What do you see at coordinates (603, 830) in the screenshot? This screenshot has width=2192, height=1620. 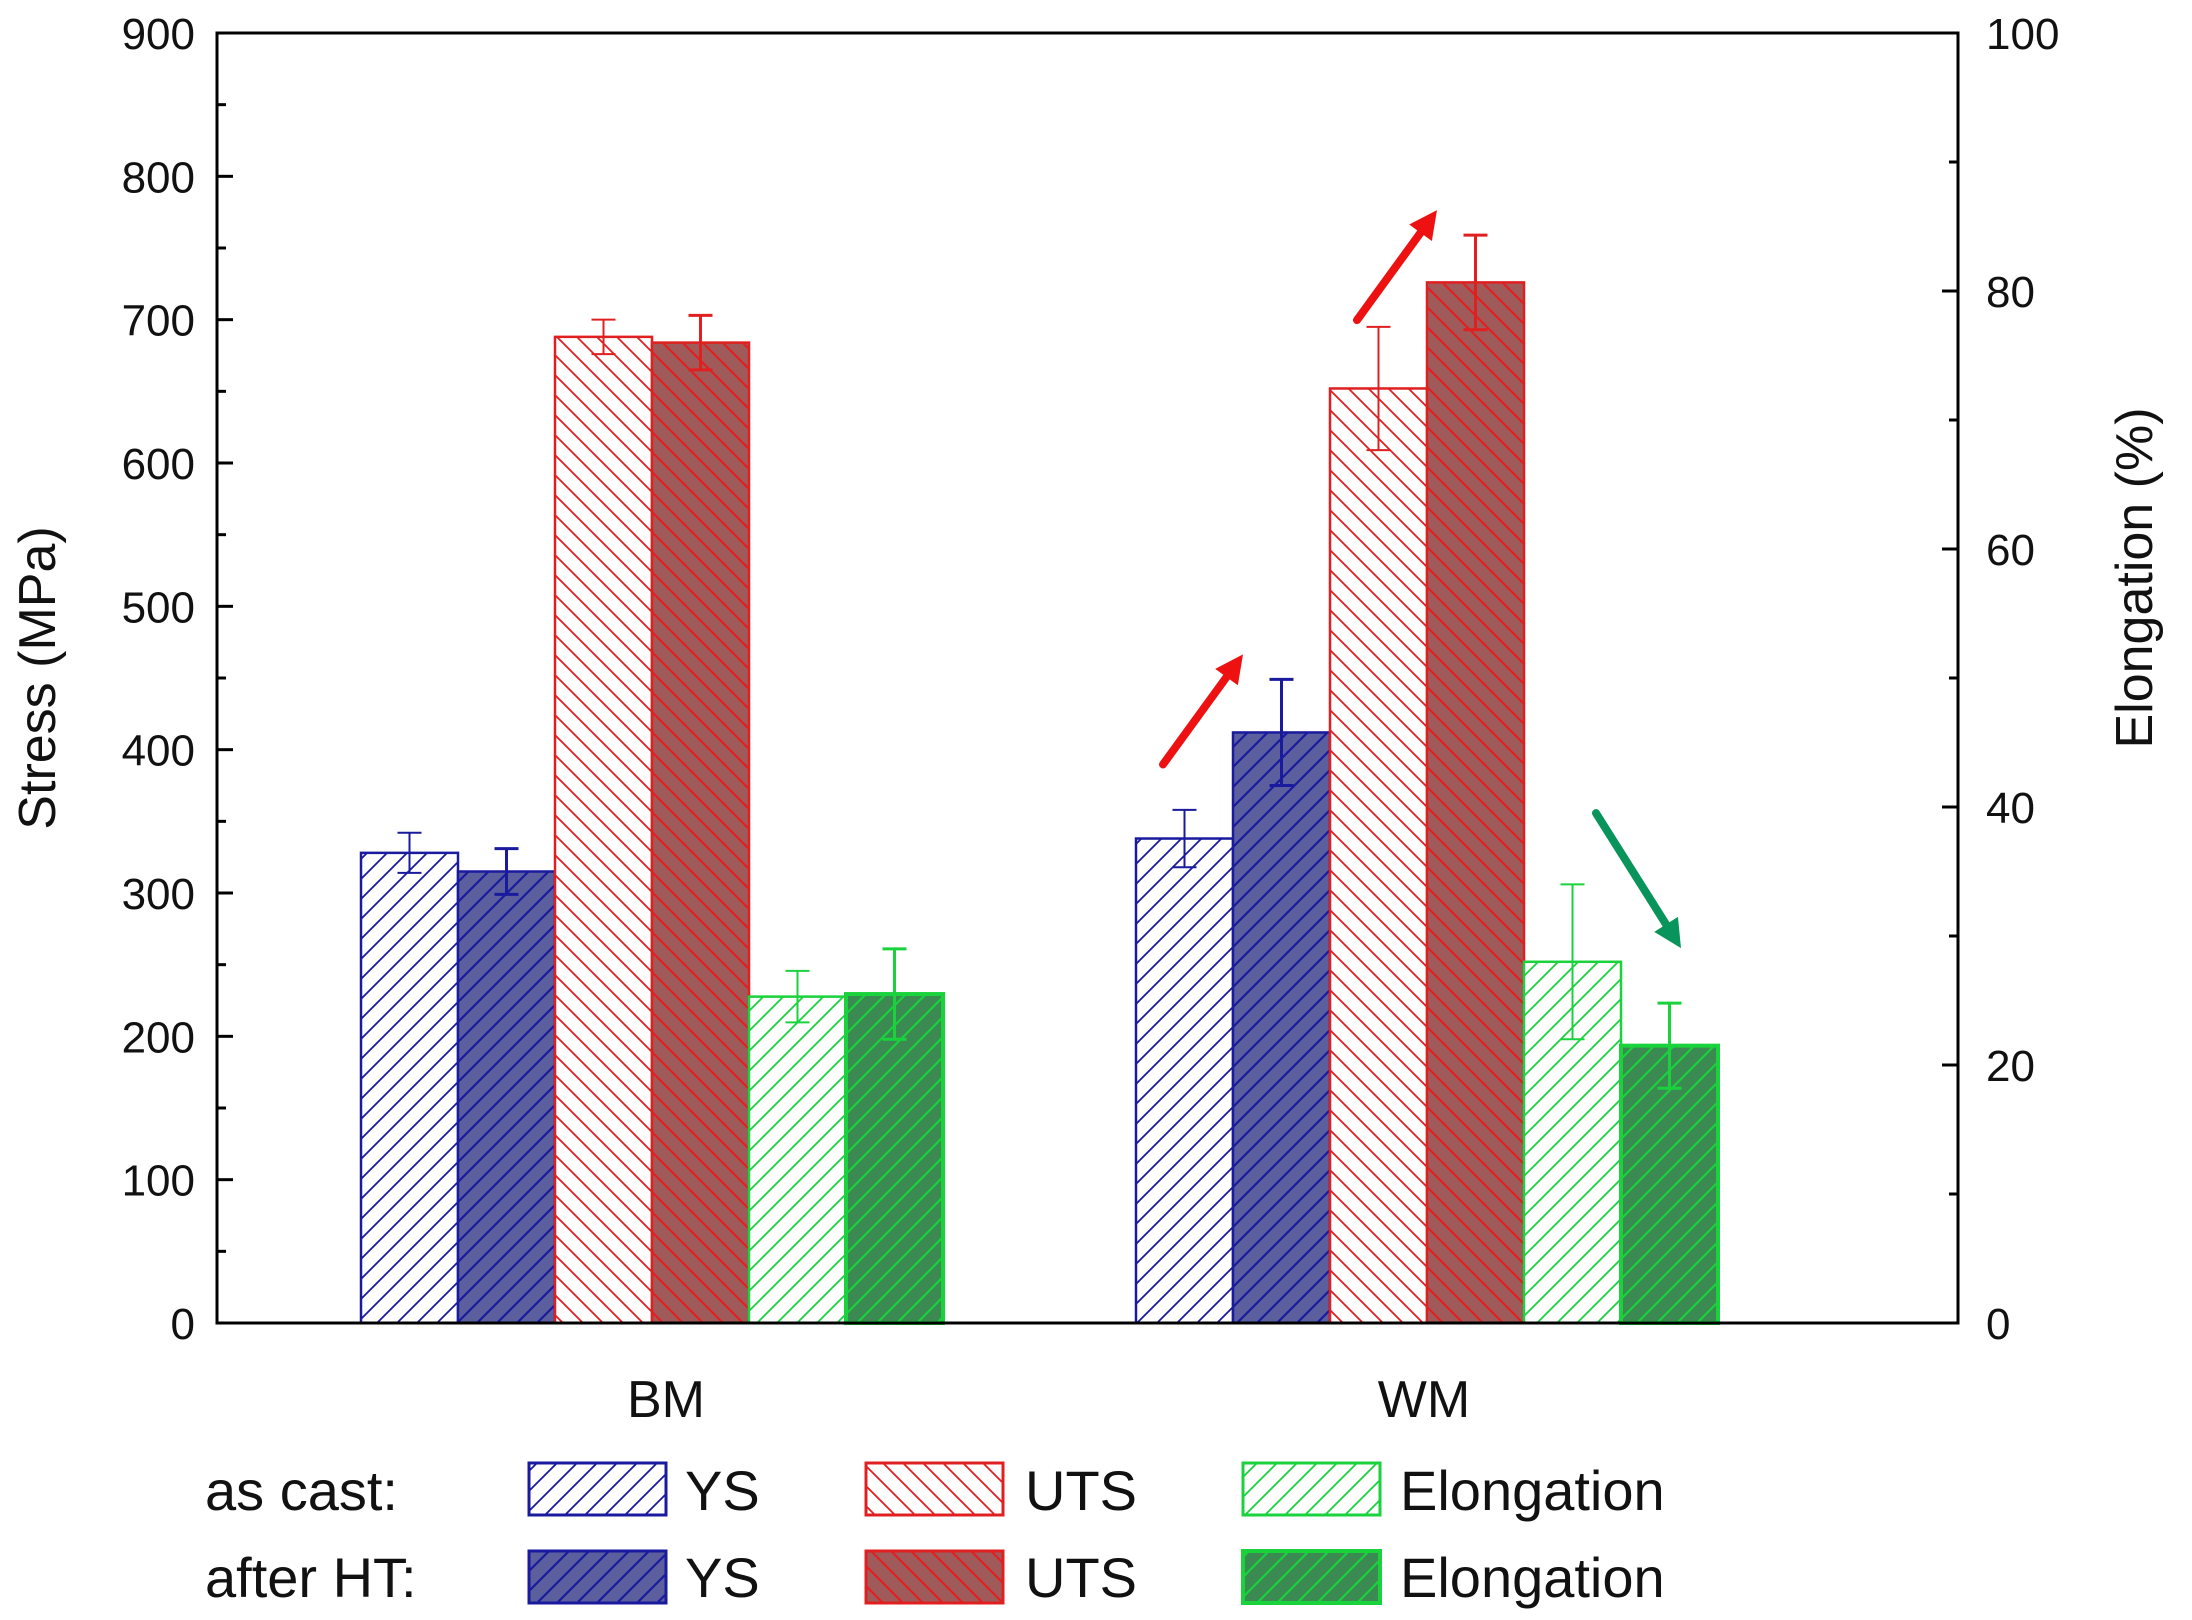 I see `bar-bm-uts-cast` at bounding box center [603, 830].